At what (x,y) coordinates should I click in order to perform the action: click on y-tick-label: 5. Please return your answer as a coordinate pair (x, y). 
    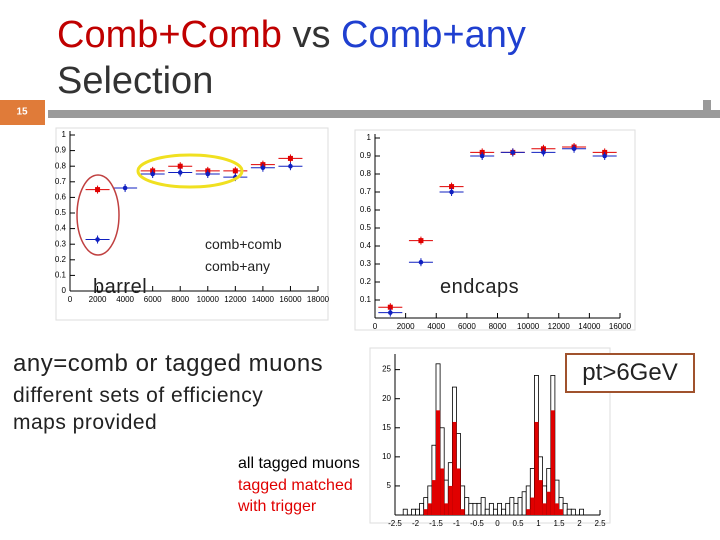
    Looking at the image, I should click on (389, 485).